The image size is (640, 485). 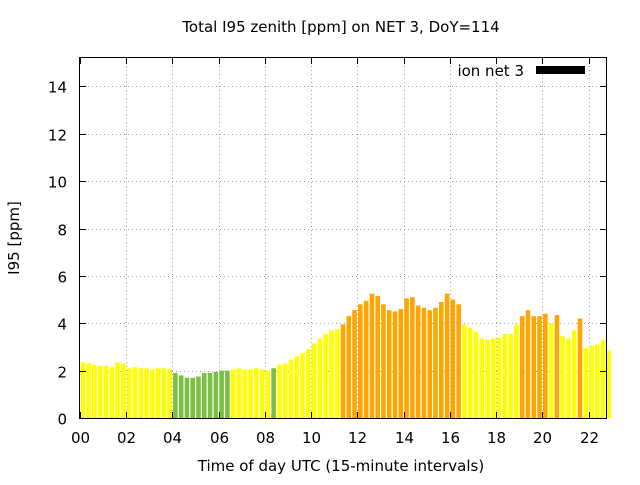 I want to click on x-tick-label: 22, so click(x=589, y=438).